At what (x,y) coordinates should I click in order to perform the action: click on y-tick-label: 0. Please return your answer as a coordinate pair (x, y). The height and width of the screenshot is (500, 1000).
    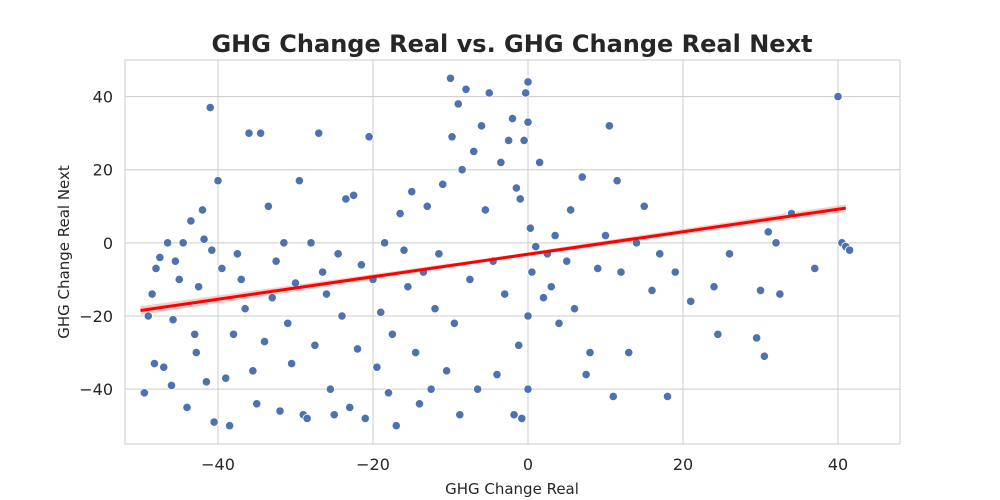
    Looking at the image, I should click on (108, 243).